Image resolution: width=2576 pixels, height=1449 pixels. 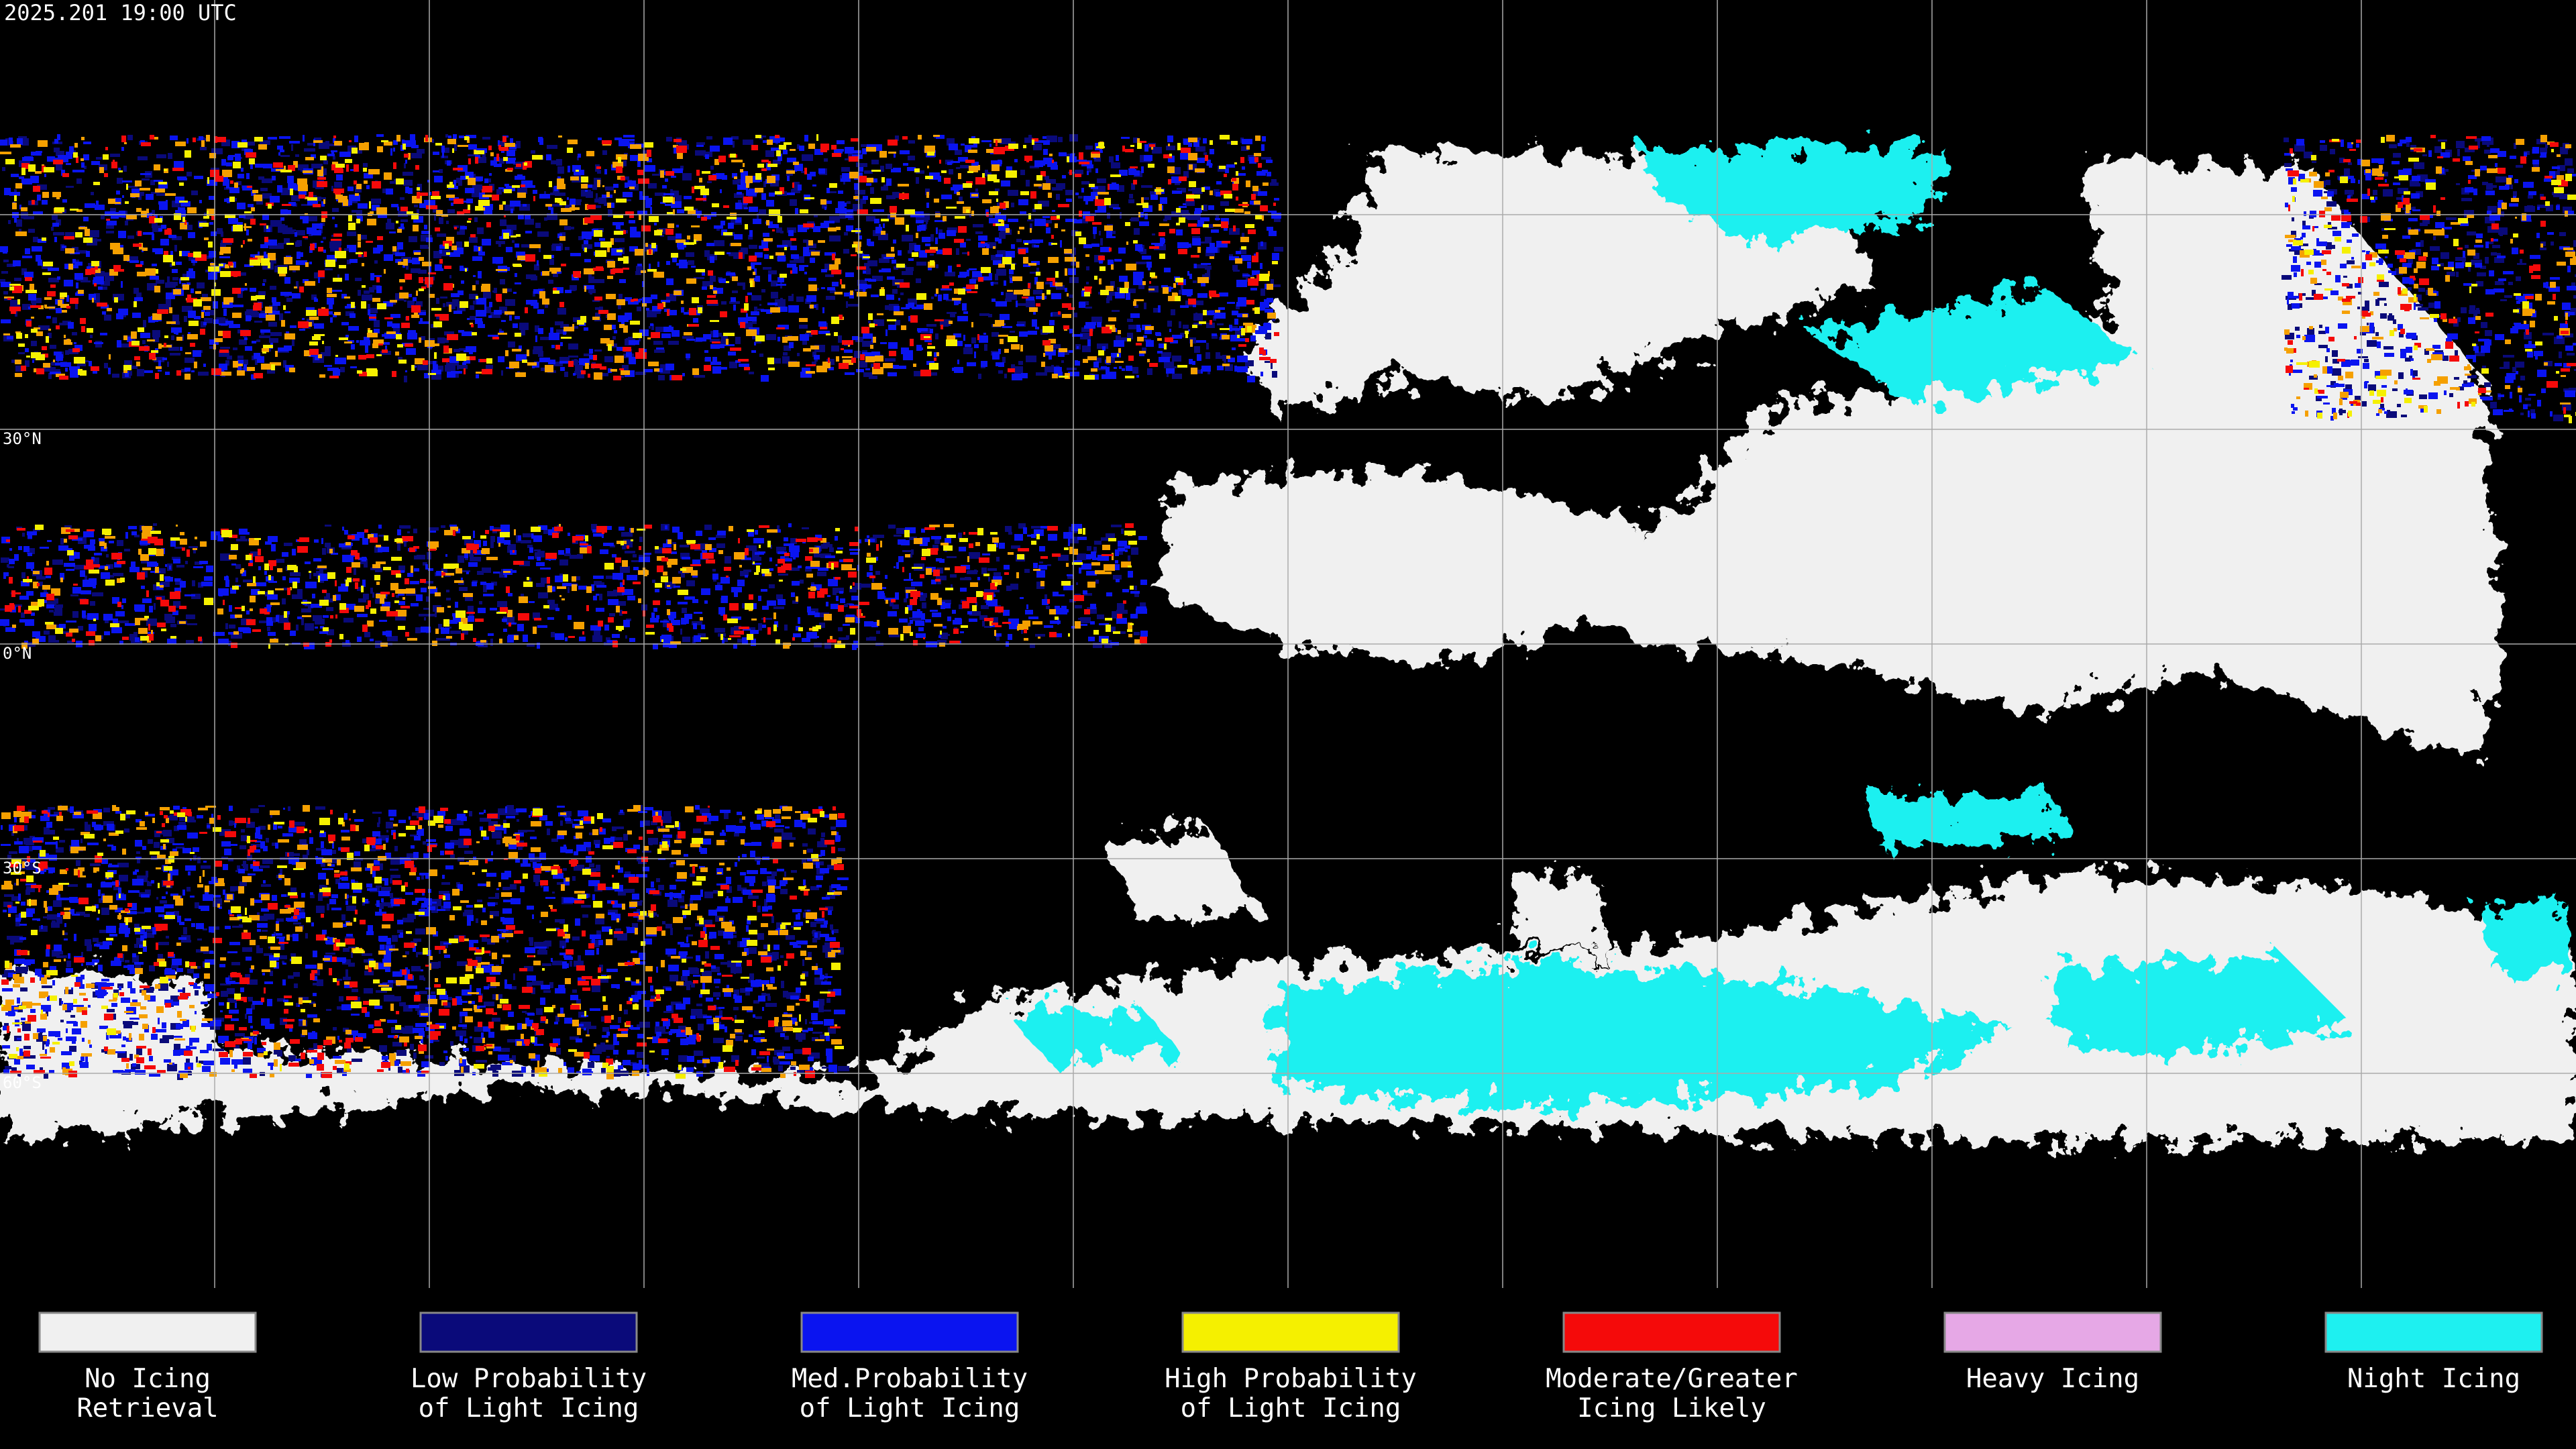 What do you see at coordinates (120, 12) in the screenshot?
I see `timestamp: 2025.201 19:00 UTC` at bounding box center [120, 12].